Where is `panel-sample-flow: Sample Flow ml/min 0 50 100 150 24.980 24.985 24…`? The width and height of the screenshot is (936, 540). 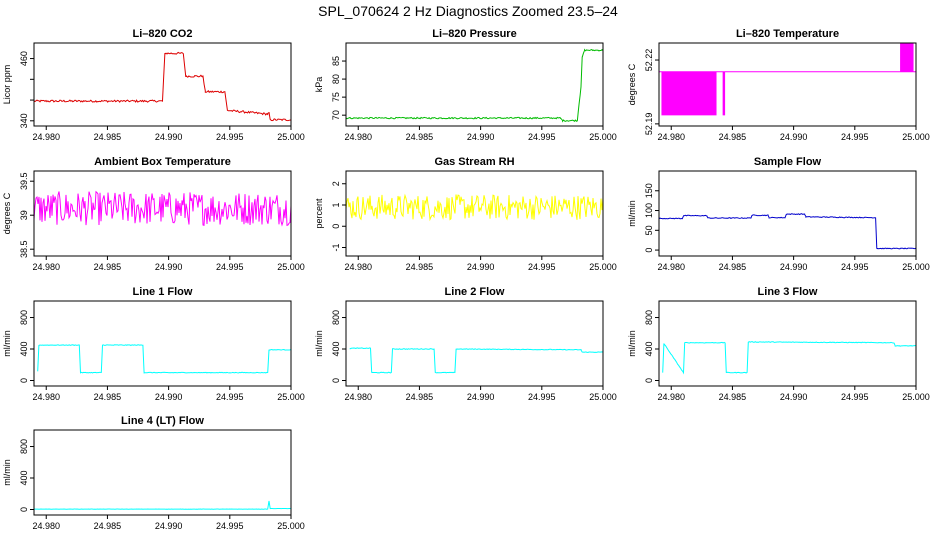 panel-sample-flow: Sample Flow ml/min 0 50 100 150 24.980 24.985 24… is located at coordinates (778, 214).